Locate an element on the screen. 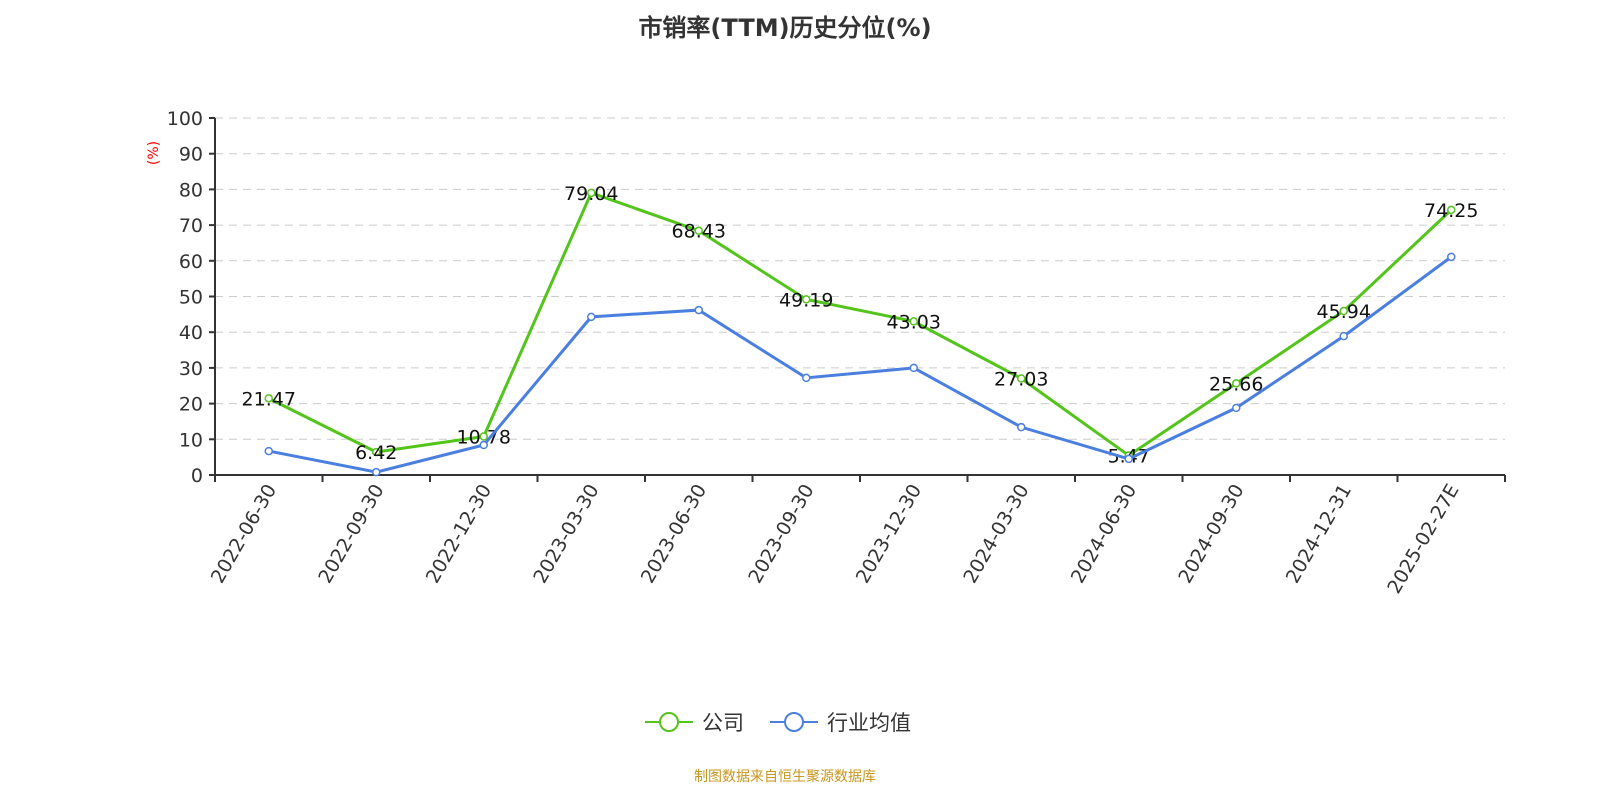 The image size is (1600, 800). x-tick-label: 2023-09-30 is located at coordinates (781, 534).